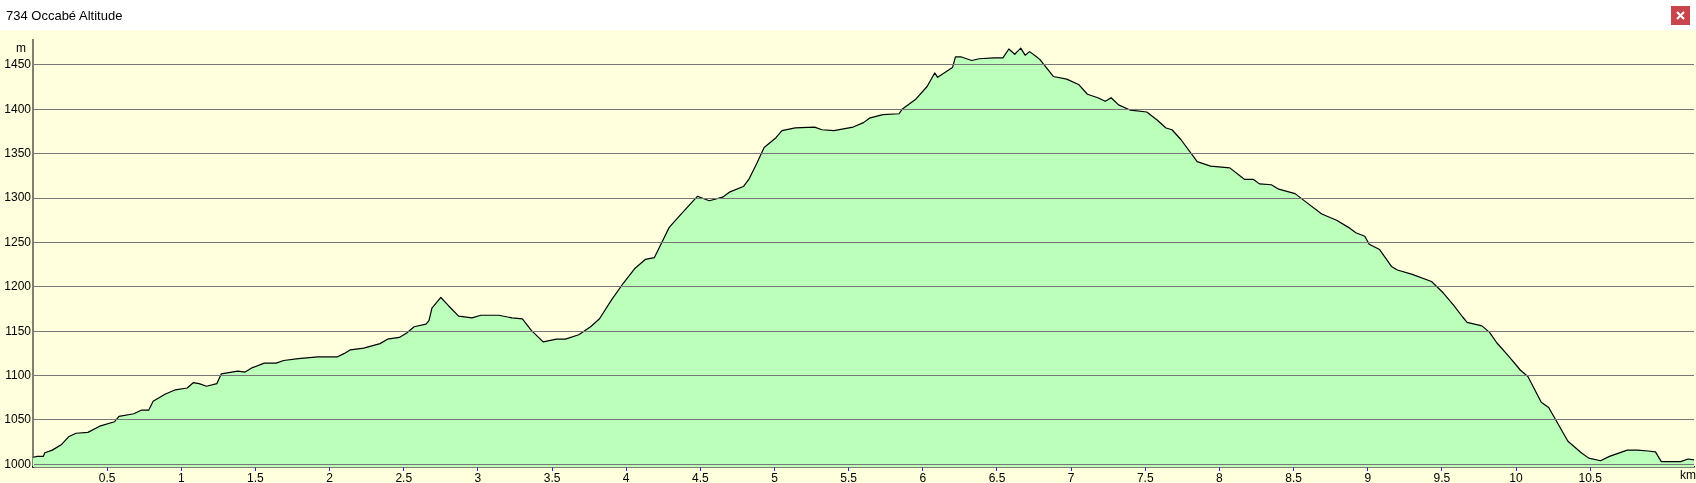 The width and height of the screenshot is (1696, 483). I want to click on y-tick-label: 1200, so click(18, 286).